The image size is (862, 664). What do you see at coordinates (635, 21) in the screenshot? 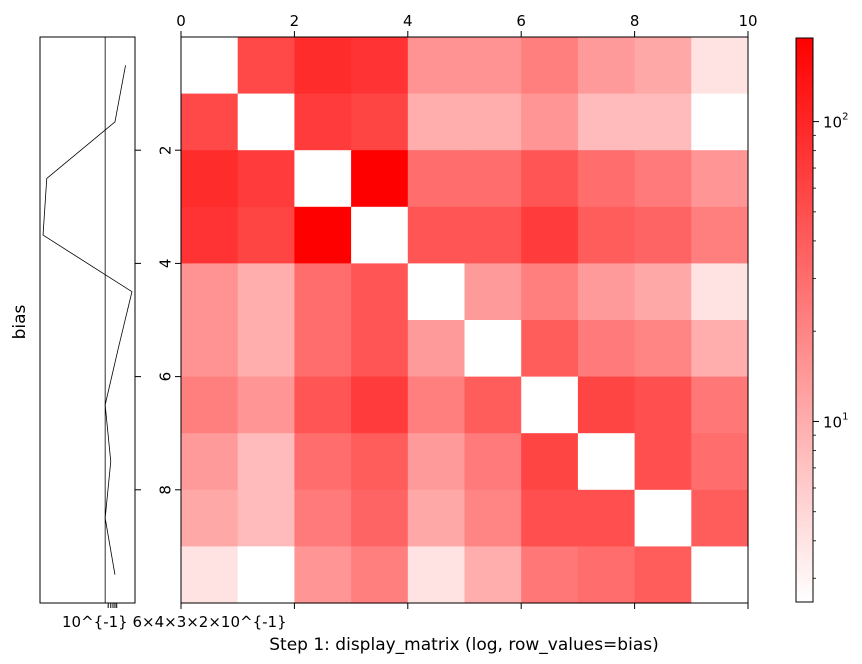
I see `x-tick-label: 8` at bounding box center [635, 21].